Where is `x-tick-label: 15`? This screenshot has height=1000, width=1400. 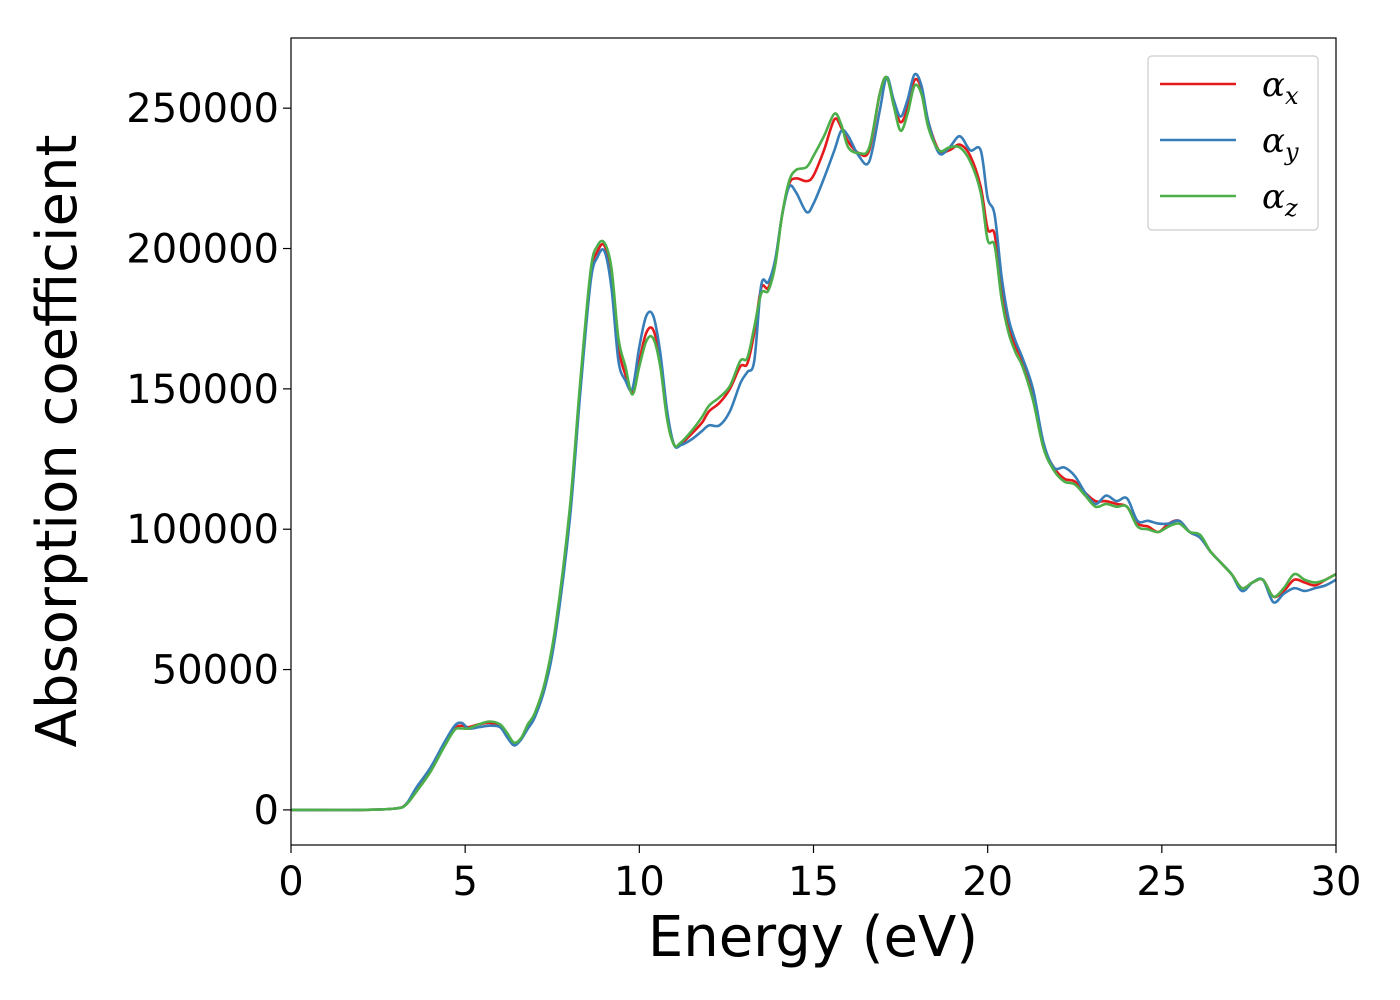 x-tick-label: 15 is located at coordinates (813, 882).